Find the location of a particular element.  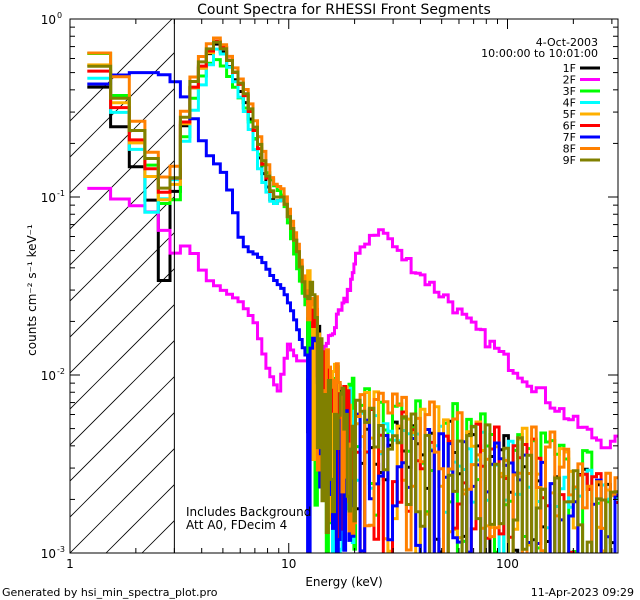

footer-generator: Generated by hsi_min_spectra_plot.pro is located at coordinates (110, 592).